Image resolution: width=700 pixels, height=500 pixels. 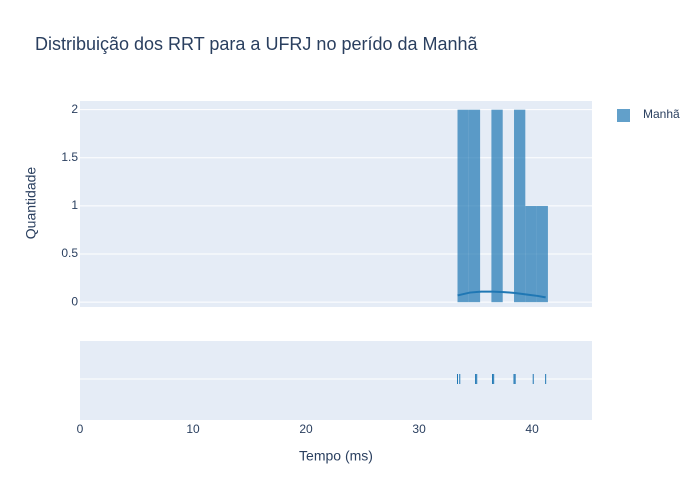 I want to click on y-tick-label: 1, so click(x=74, y=205).